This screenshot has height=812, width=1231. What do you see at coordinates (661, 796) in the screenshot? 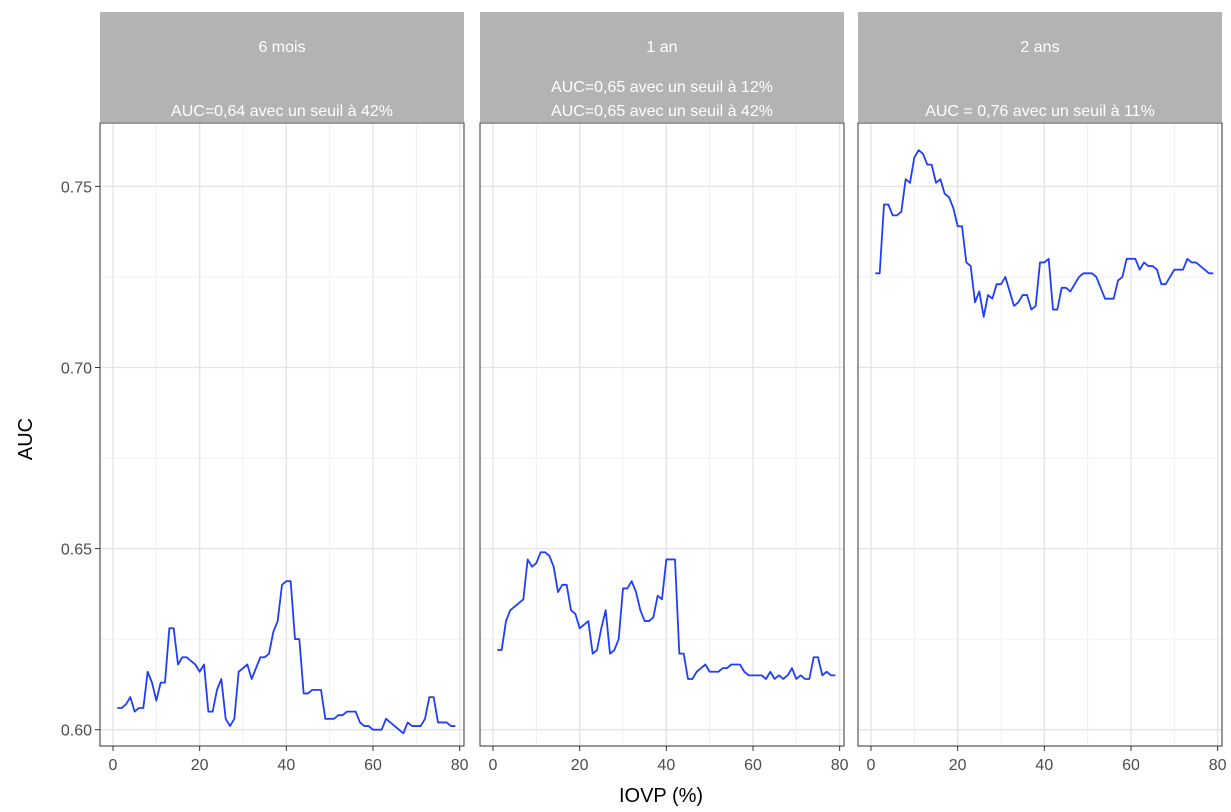
I see `x-axis-title: IOVP (%)` at bounding box center [661, 796].